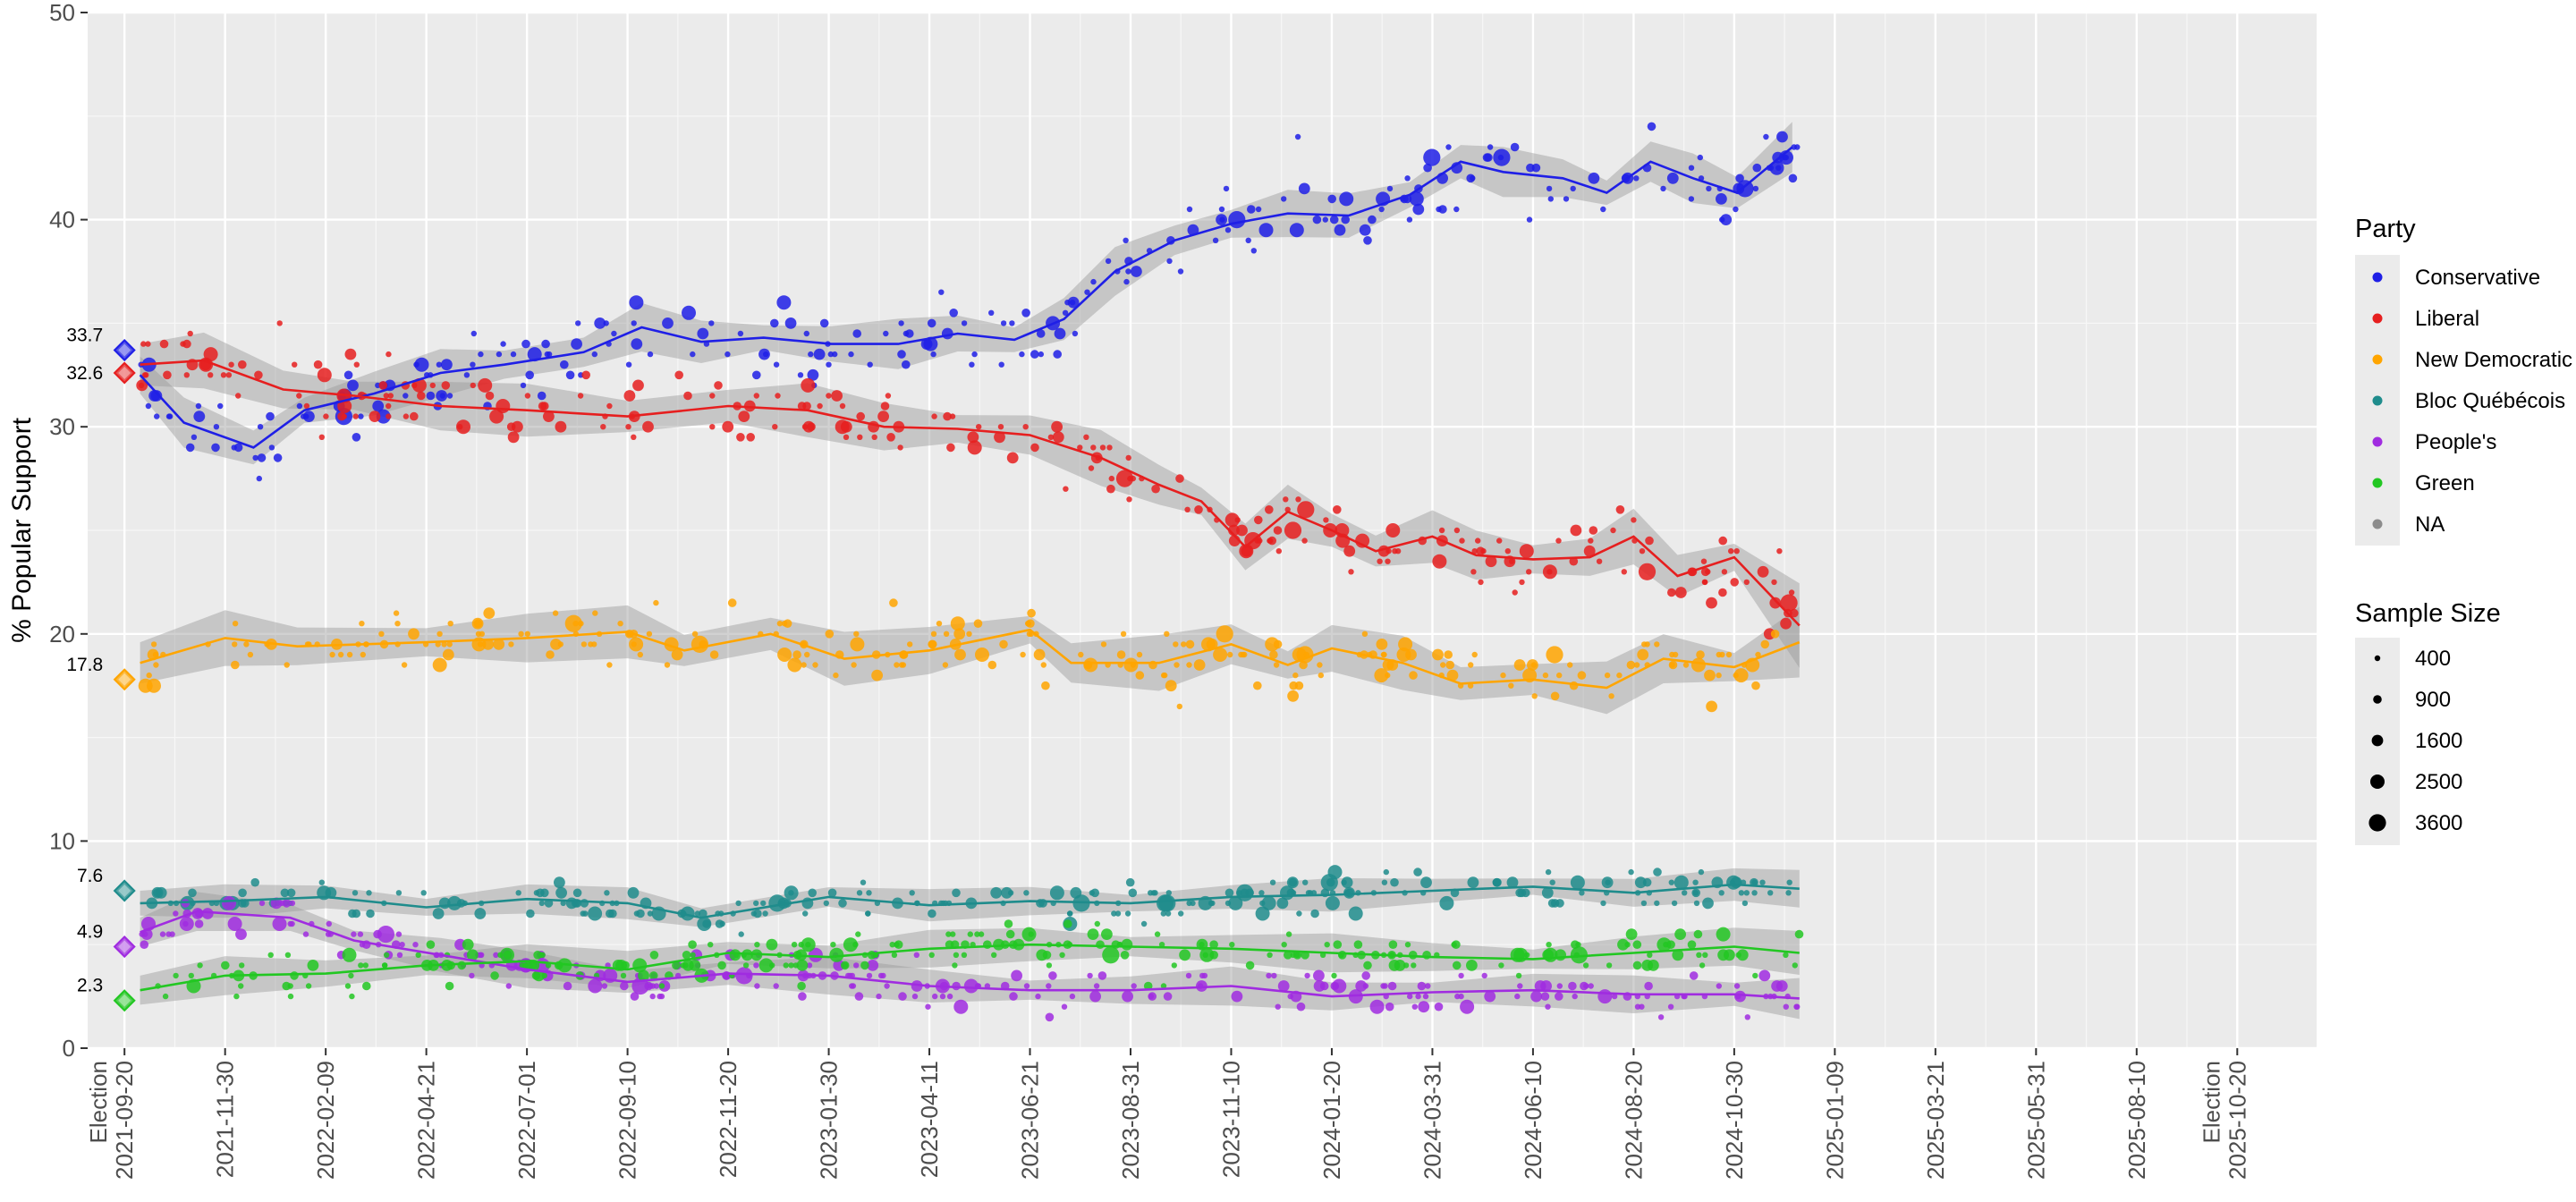  What do you see at coordinates (929, 1119) in the screenshot?
I see `x-tick-label: 2023-04-11` at bounding box center [929, 1119].